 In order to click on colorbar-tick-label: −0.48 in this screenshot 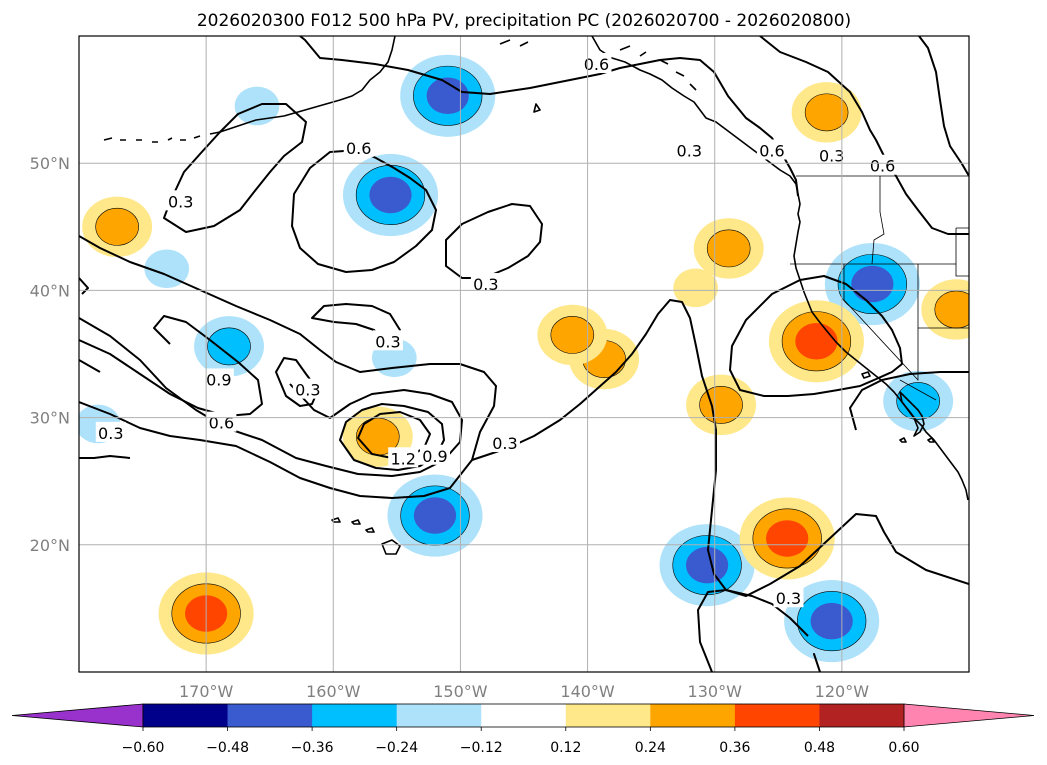, I will do `click(227, 748)`.